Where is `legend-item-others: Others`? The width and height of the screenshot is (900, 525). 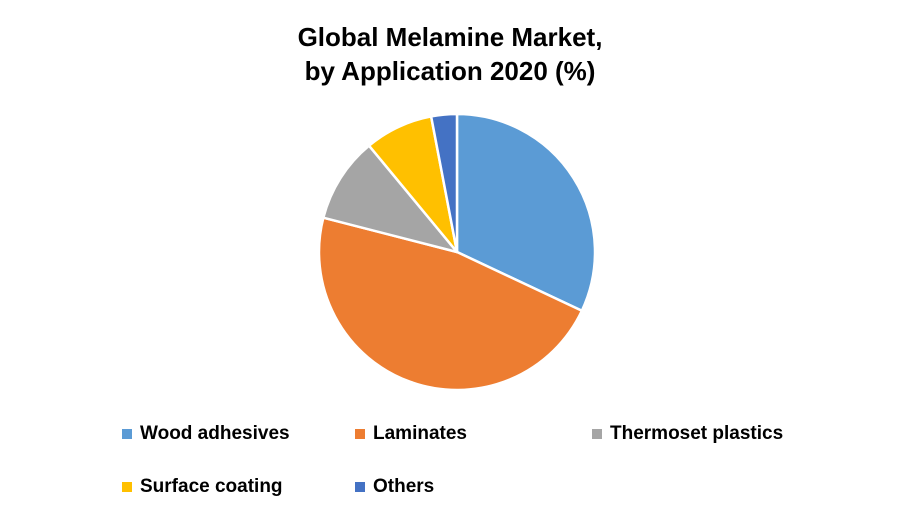
legend-item-others: Others is located at coordinates (394, 487).